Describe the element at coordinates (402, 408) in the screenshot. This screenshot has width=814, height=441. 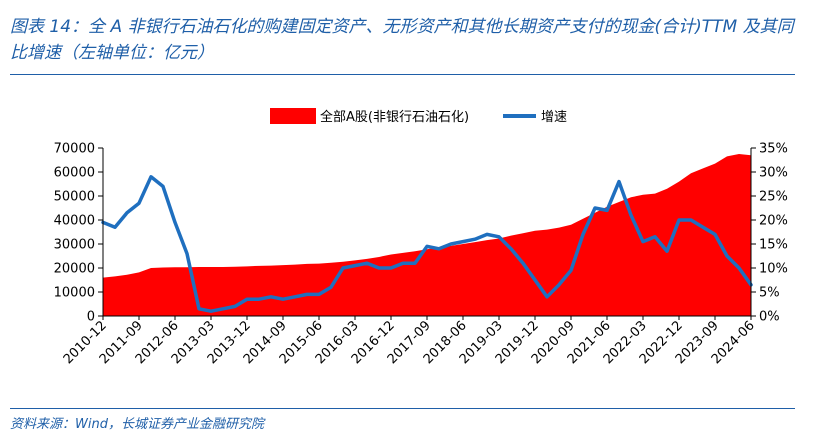
I see `source-divider` at that location.